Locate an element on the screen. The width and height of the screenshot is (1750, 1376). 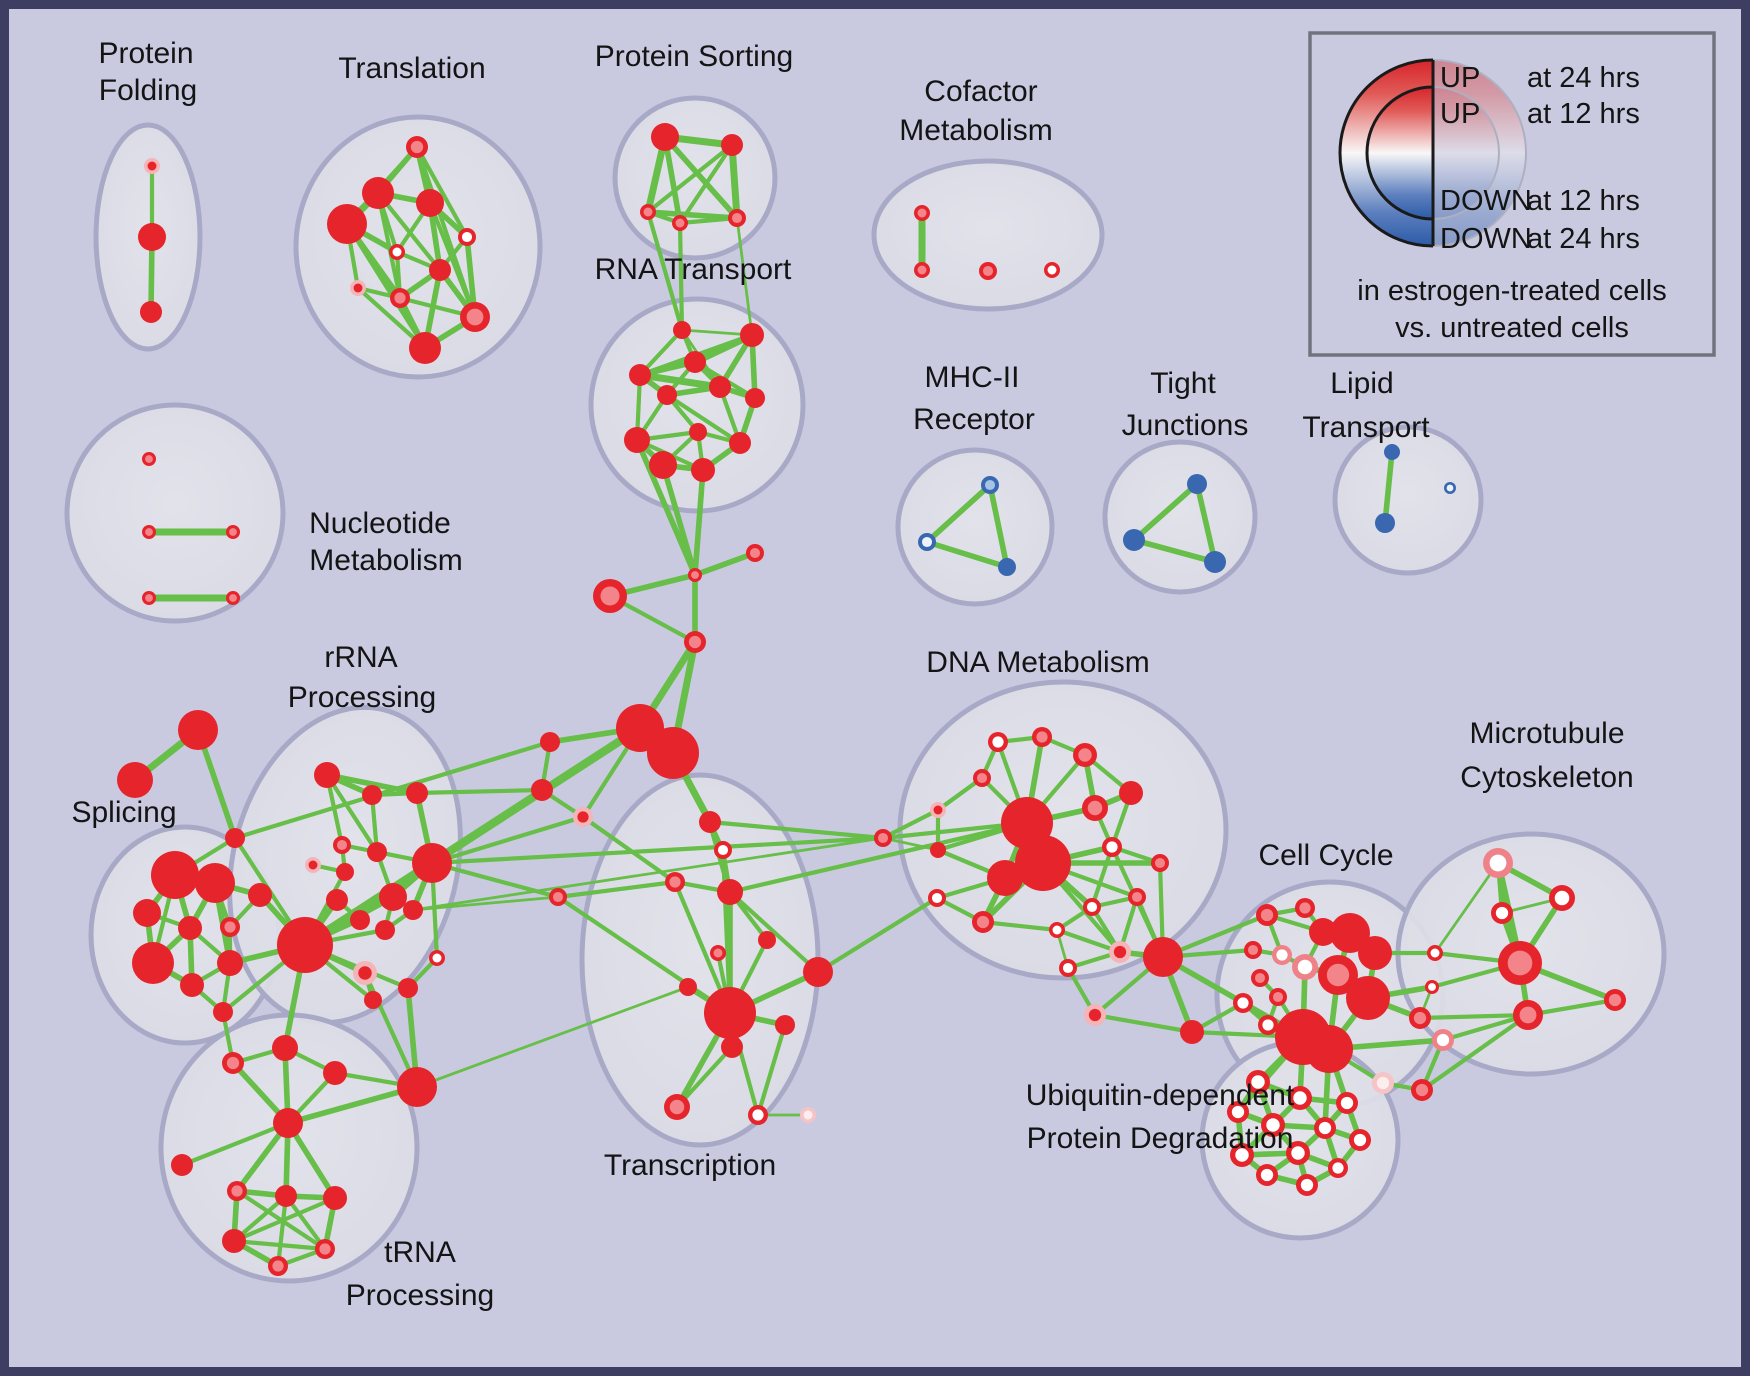
node-rr6 is located at coordinates (313, 865).